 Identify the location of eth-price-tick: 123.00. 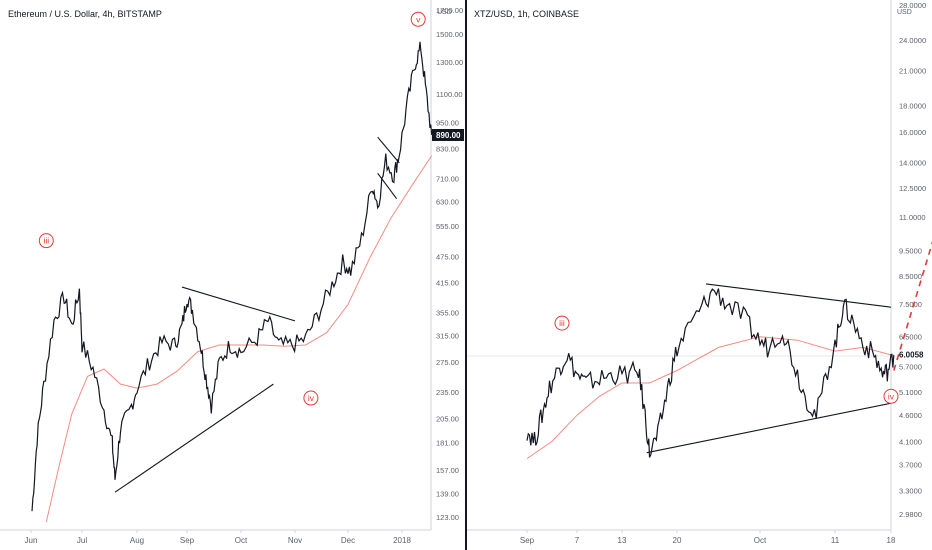
(447, 517).